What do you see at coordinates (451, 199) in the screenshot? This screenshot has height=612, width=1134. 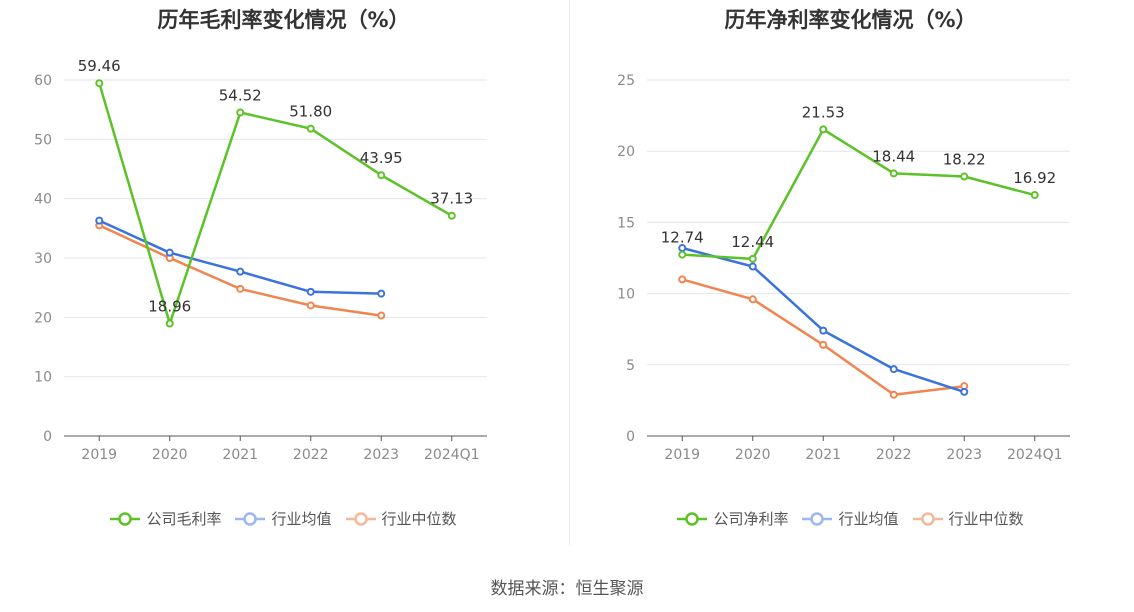 I see `data-label: 37.13` at bounding box center [451, 199].